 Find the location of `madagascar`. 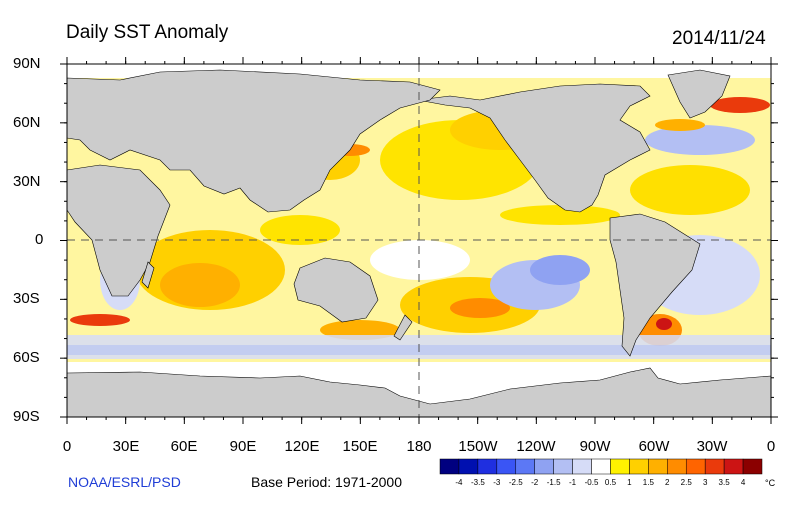

madagascar is located at coordinates (148, 275).